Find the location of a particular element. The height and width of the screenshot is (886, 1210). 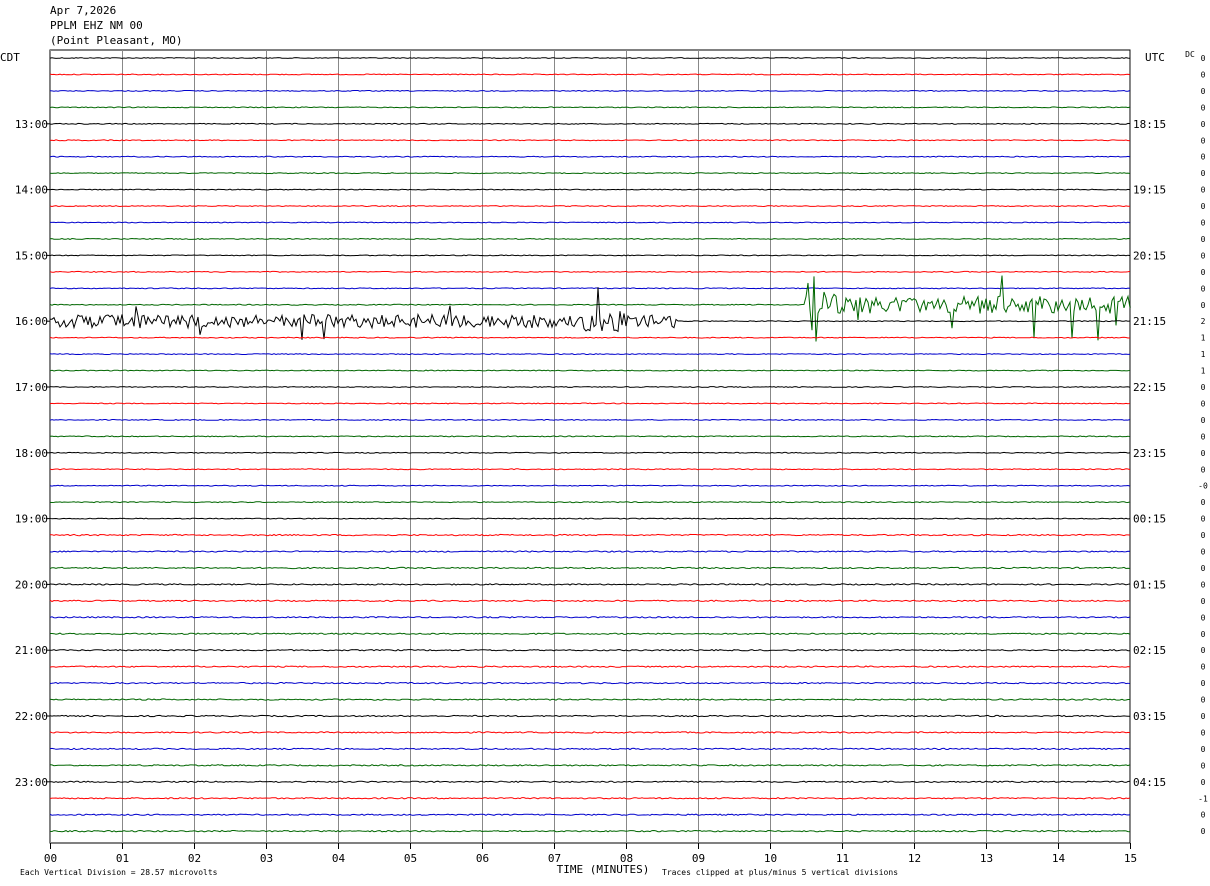

x-tick-label: 08 is located at coordinates (626, 858).